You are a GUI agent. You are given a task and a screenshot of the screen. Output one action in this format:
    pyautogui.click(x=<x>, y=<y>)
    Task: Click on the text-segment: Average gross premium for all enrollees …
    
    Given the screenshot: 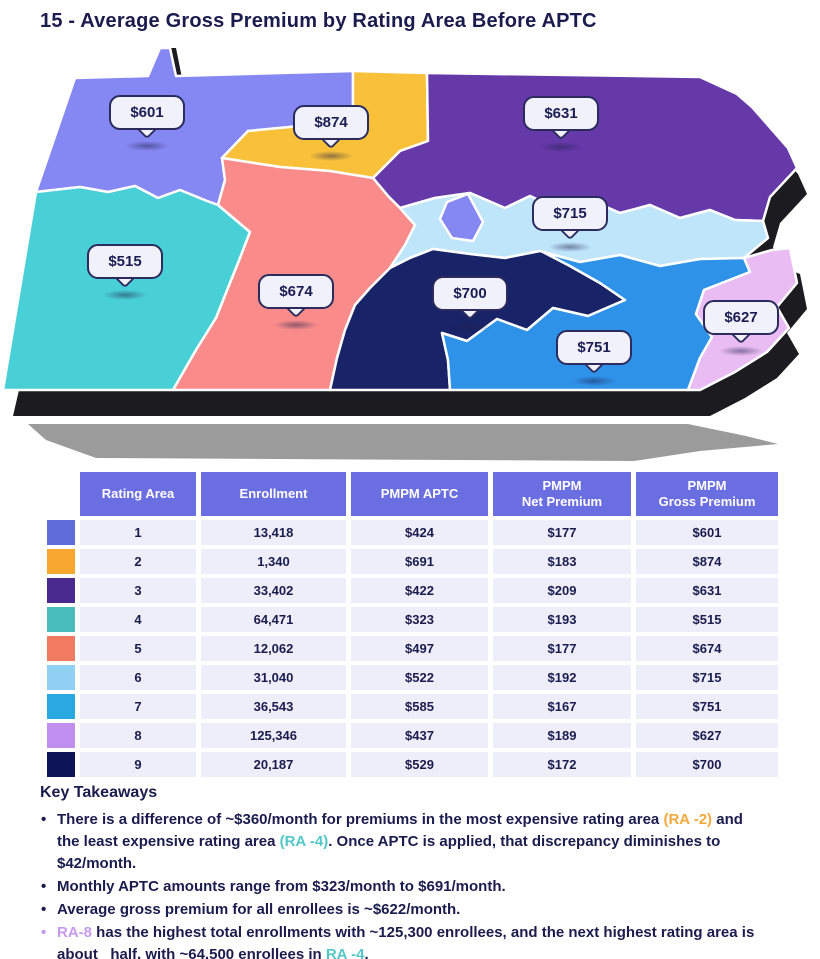 What is the action you would take?
    pyautogui.click(x=259, y=909)
    